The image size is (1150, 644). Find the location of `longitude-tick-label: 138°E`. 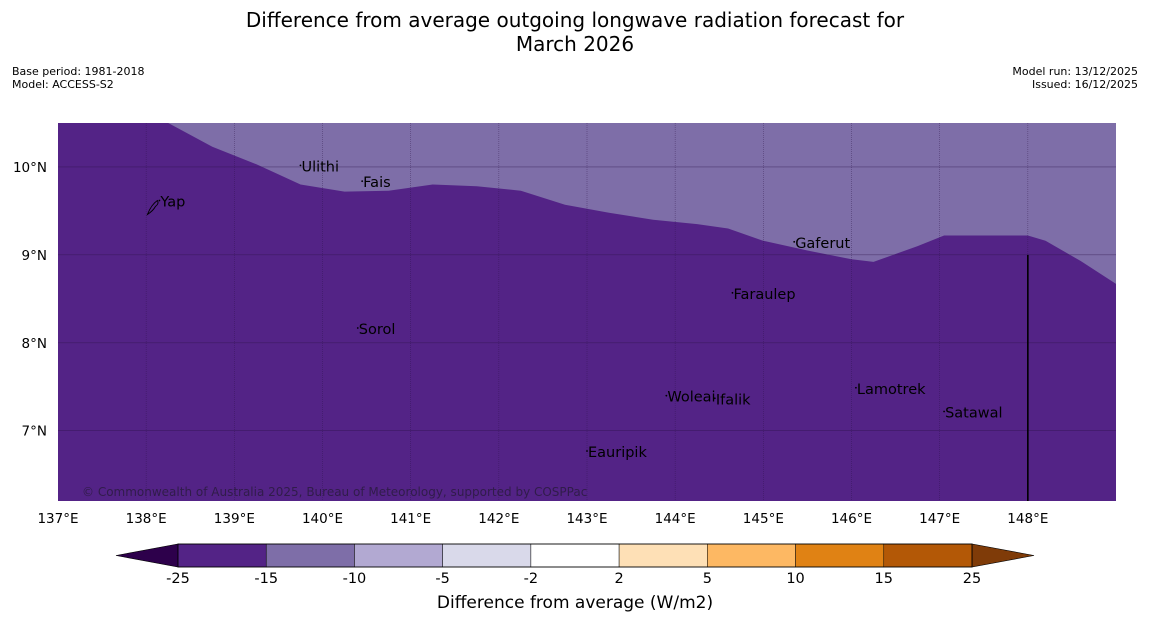

longitude-tick-label: 138°E is located at coordinates (146, 519).